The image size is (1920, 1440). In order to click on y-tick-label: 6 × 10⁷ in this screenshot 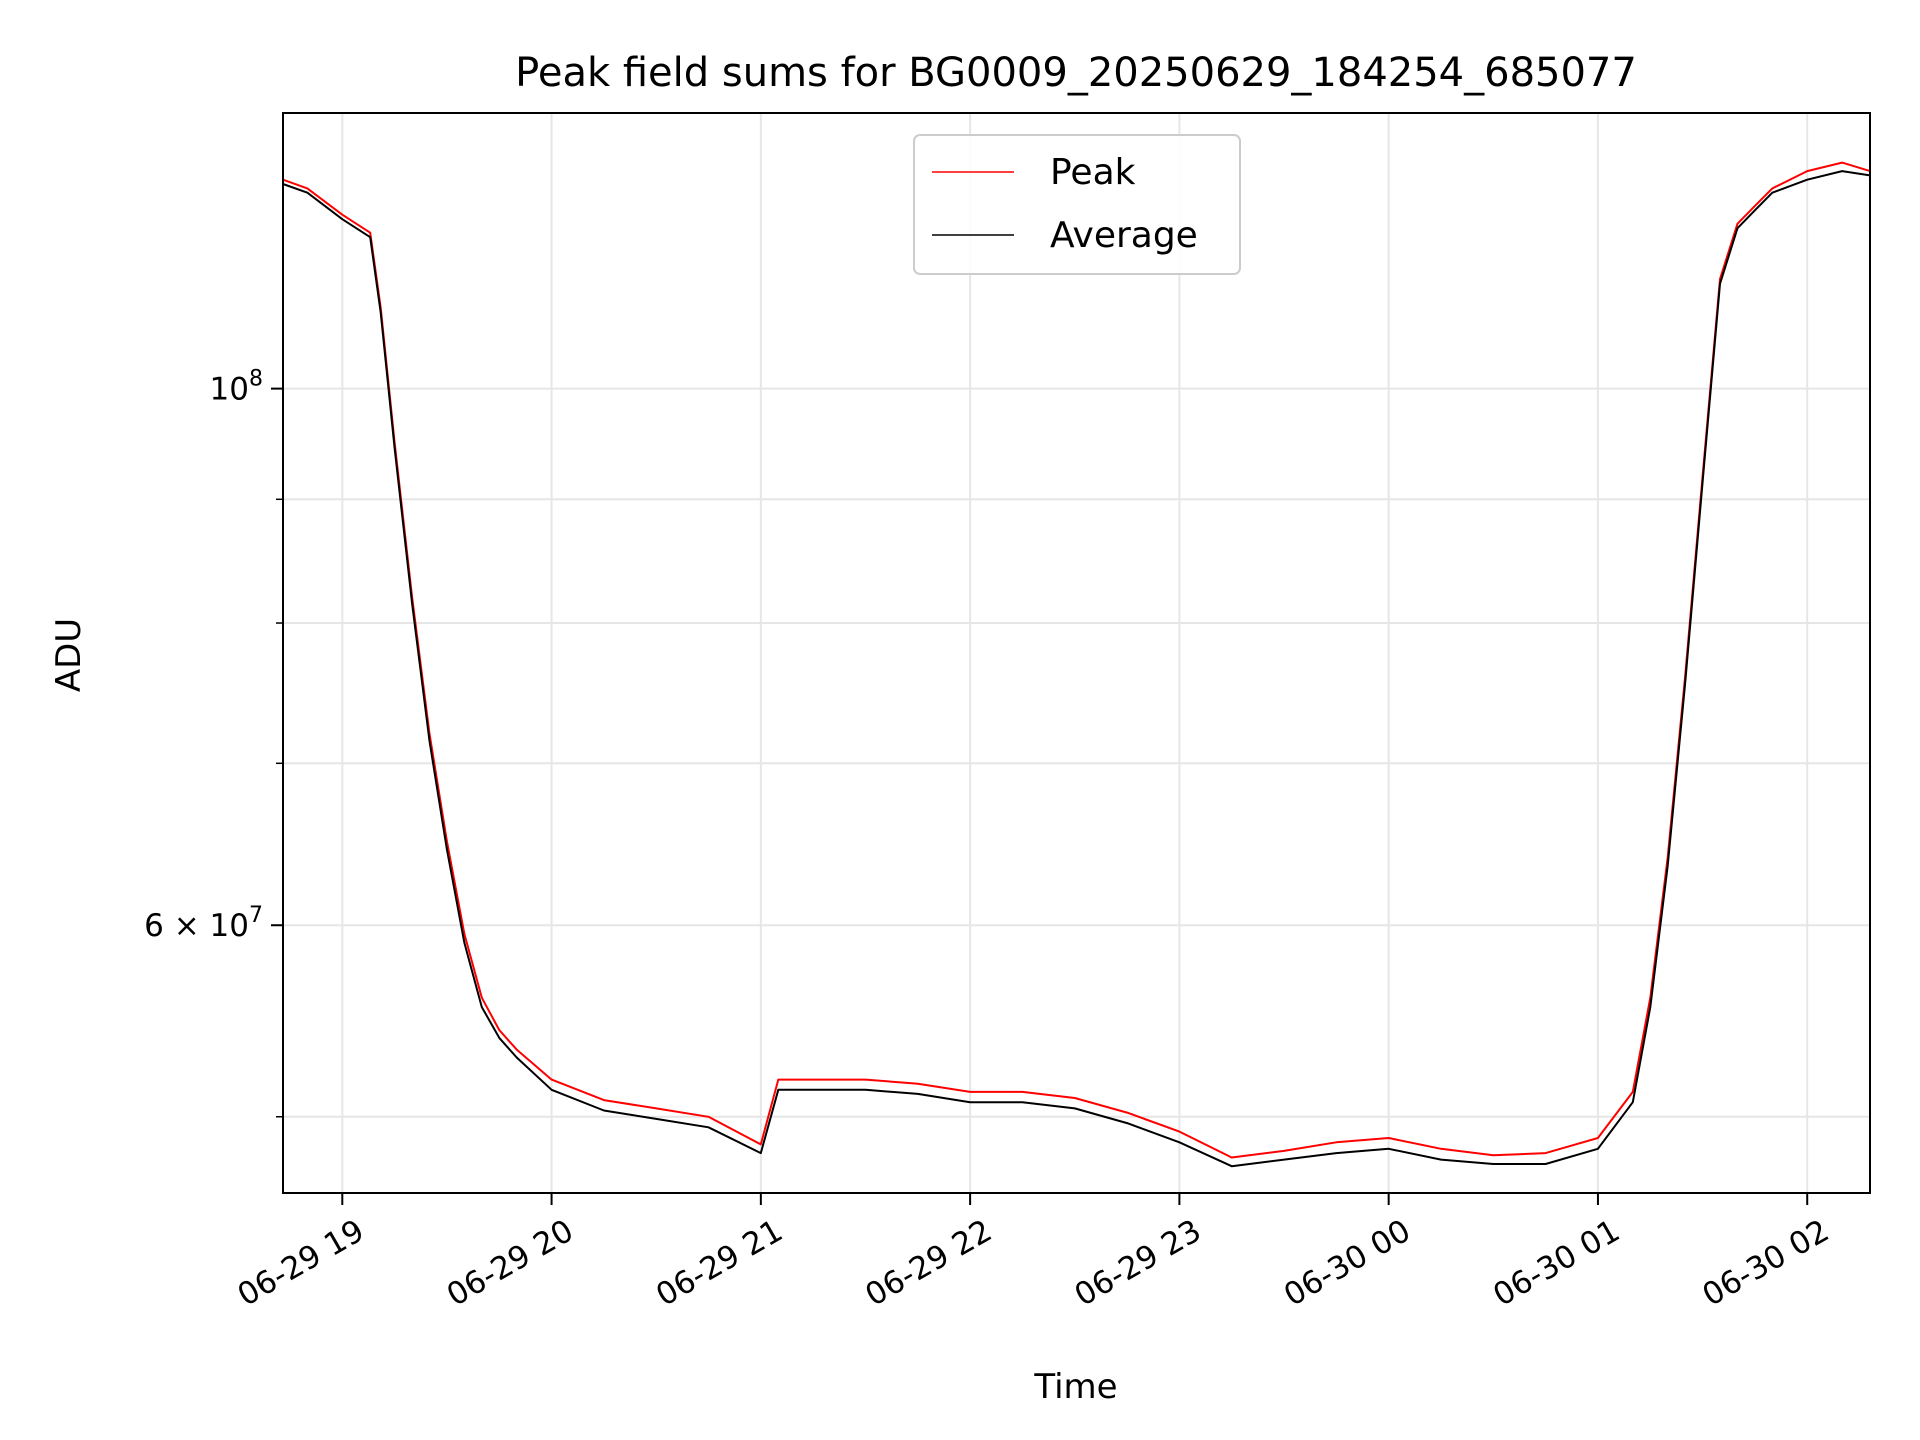, I will do `click(203, 923)`.